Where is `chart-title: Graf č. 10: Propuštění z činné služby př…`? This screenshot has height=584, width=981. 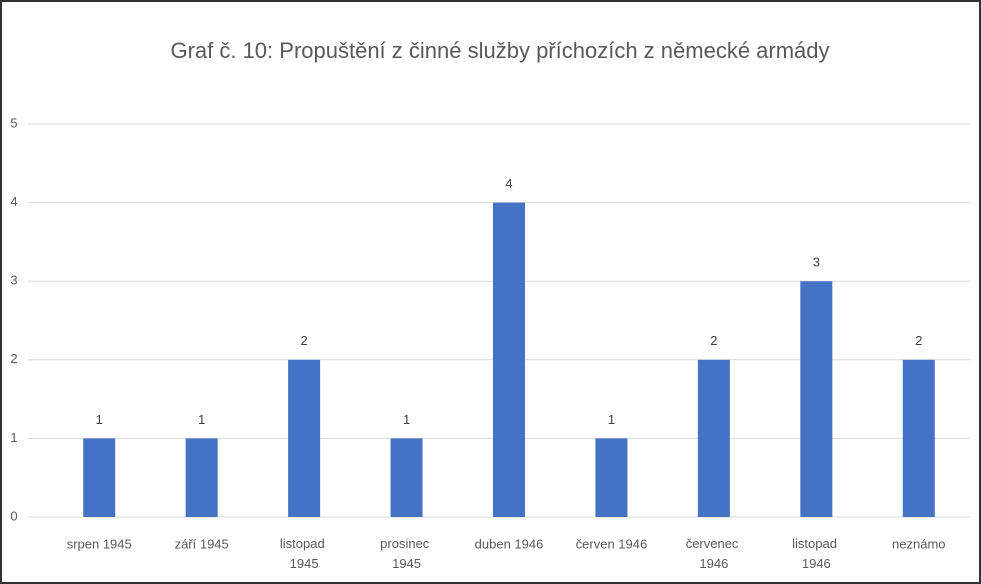
chart-title: Graf č. 10: Propuštění z činné služby př… is located at coordinates (499, 50).